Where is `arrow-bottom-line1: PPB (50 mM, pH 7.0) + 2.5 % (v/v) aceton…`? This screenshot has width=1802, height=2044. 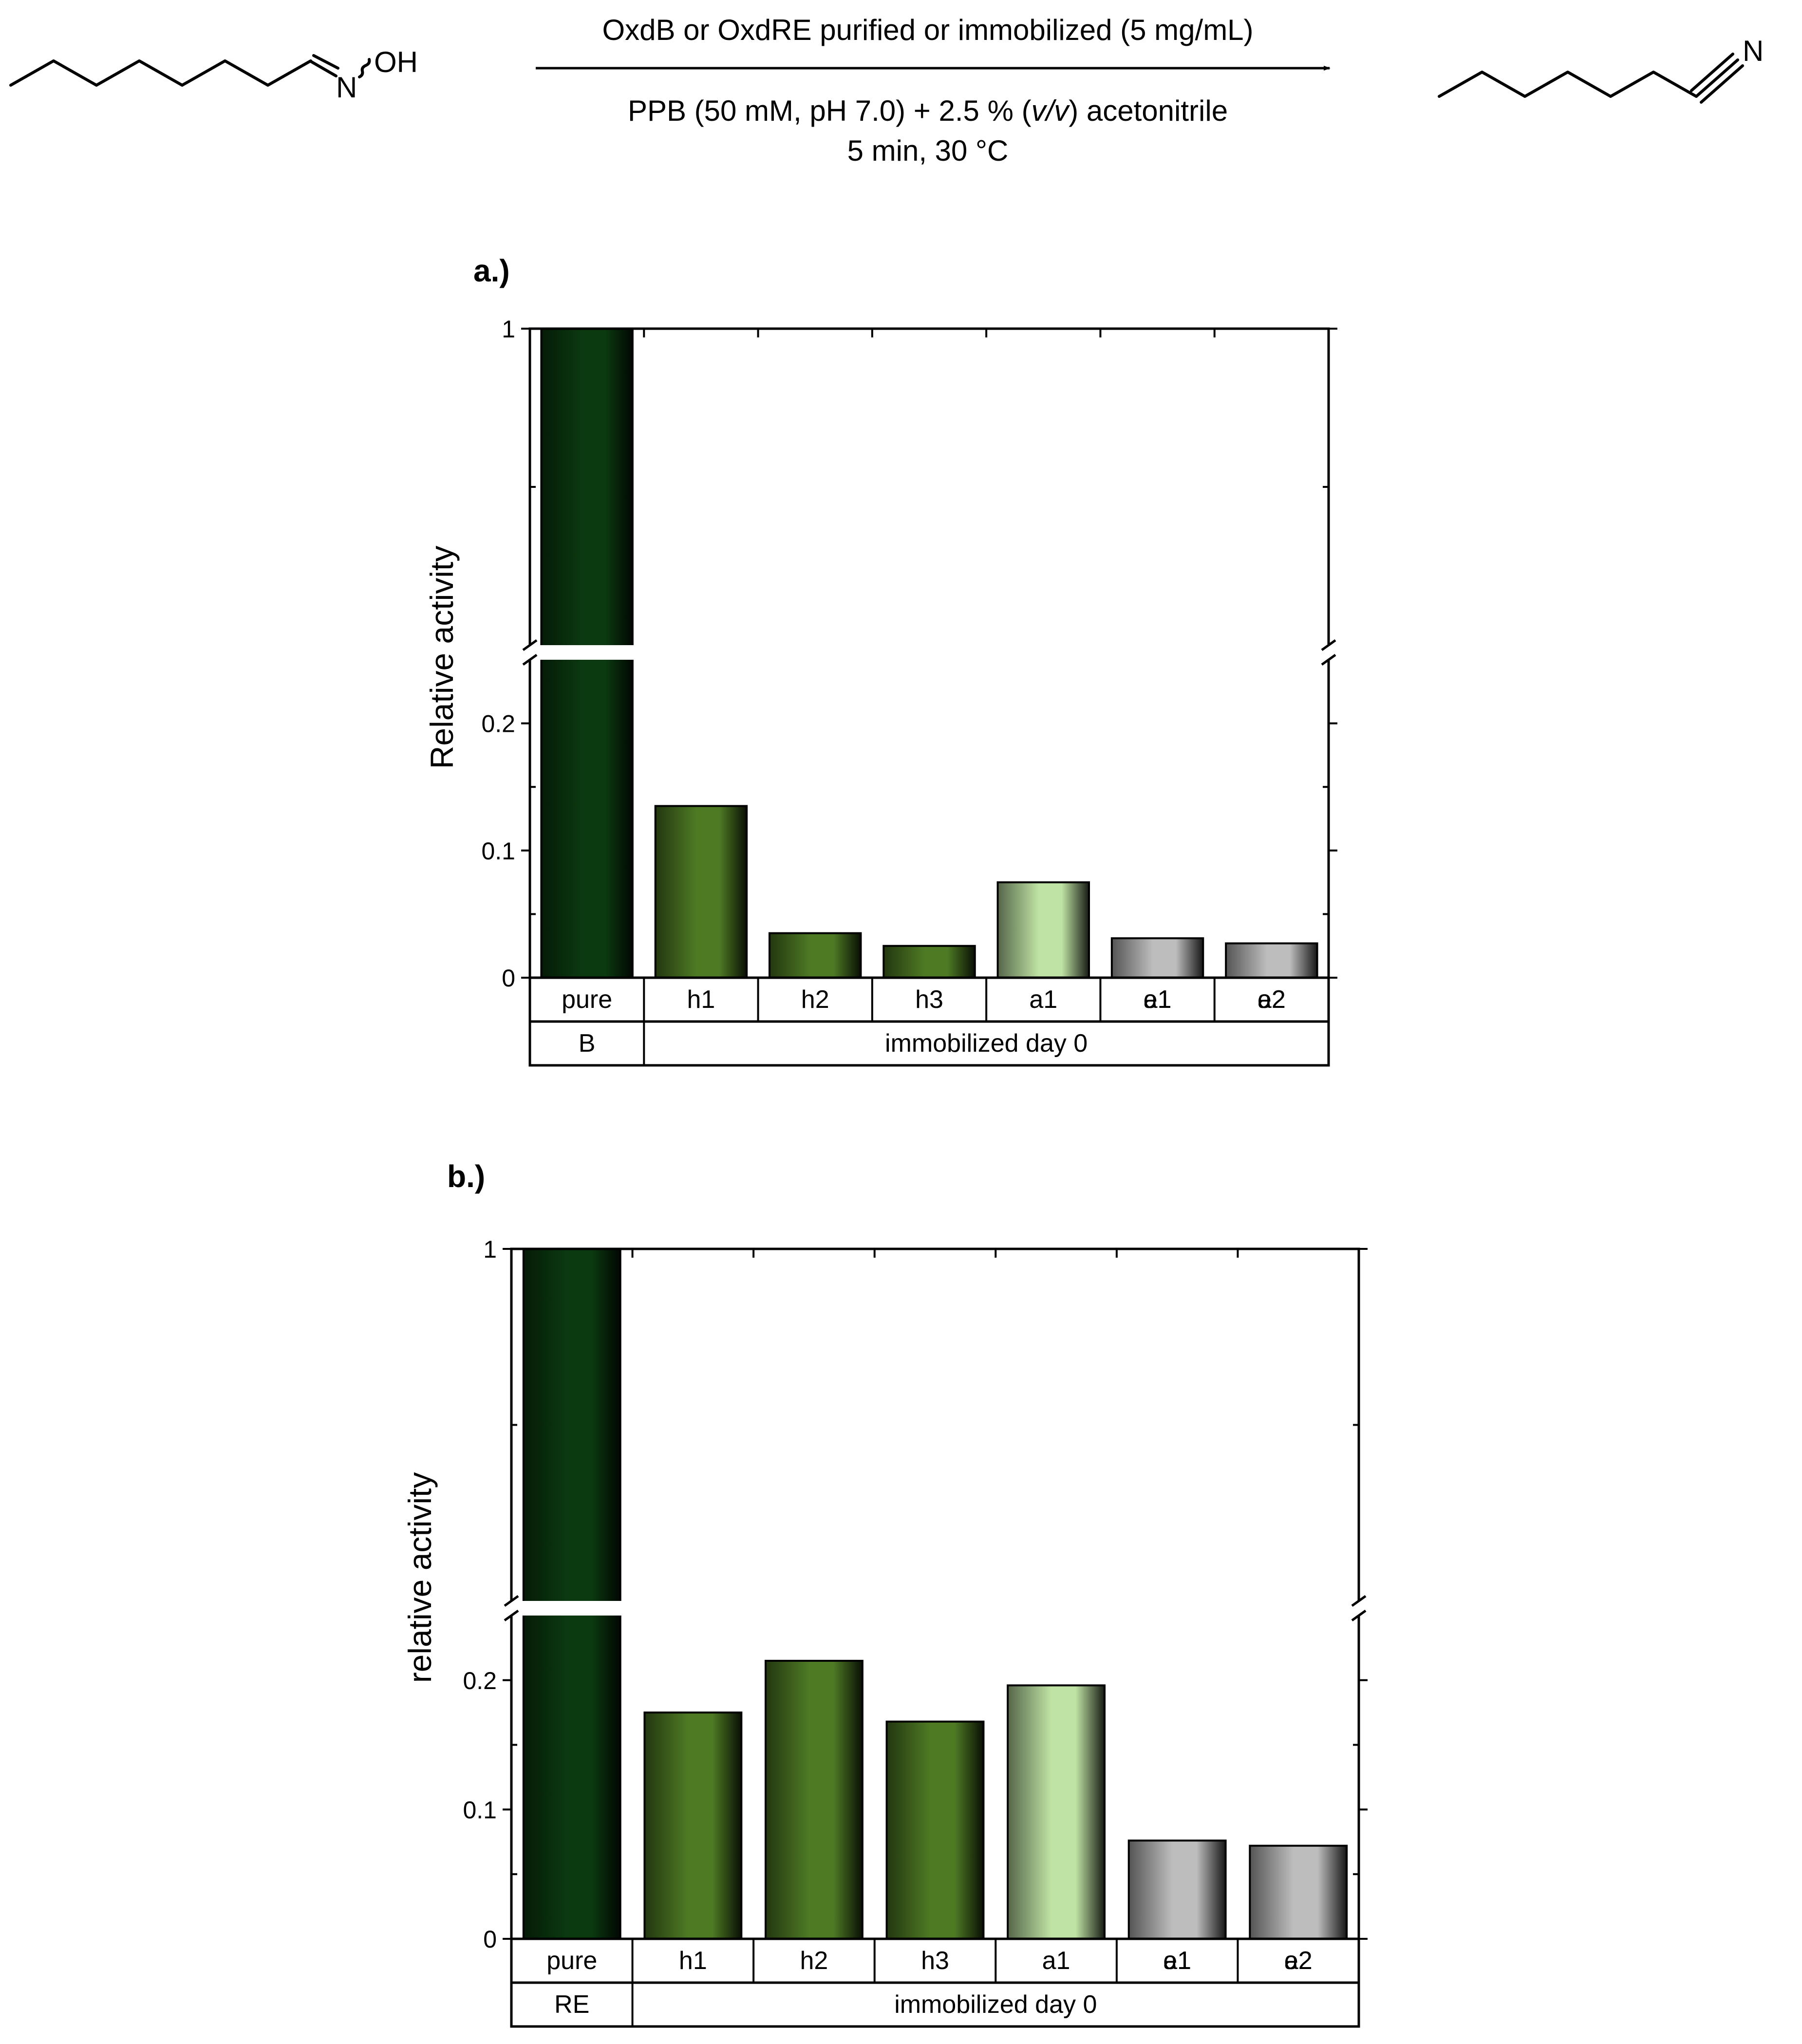
arrow-bottom-line1: PPB (50 mM, pH 7.0) + 2.5 % (v/v) aceton… is located at coordinates (928, 110).